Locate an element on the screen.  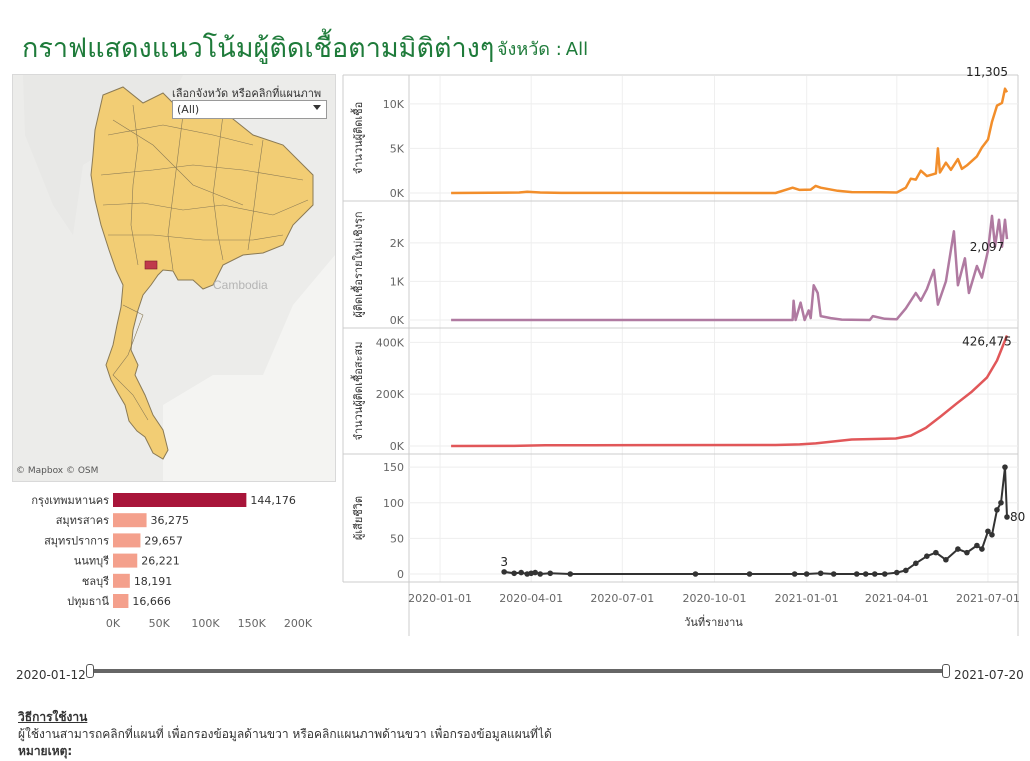
y-tick-label: 1K is located at coordinates (397, 281).